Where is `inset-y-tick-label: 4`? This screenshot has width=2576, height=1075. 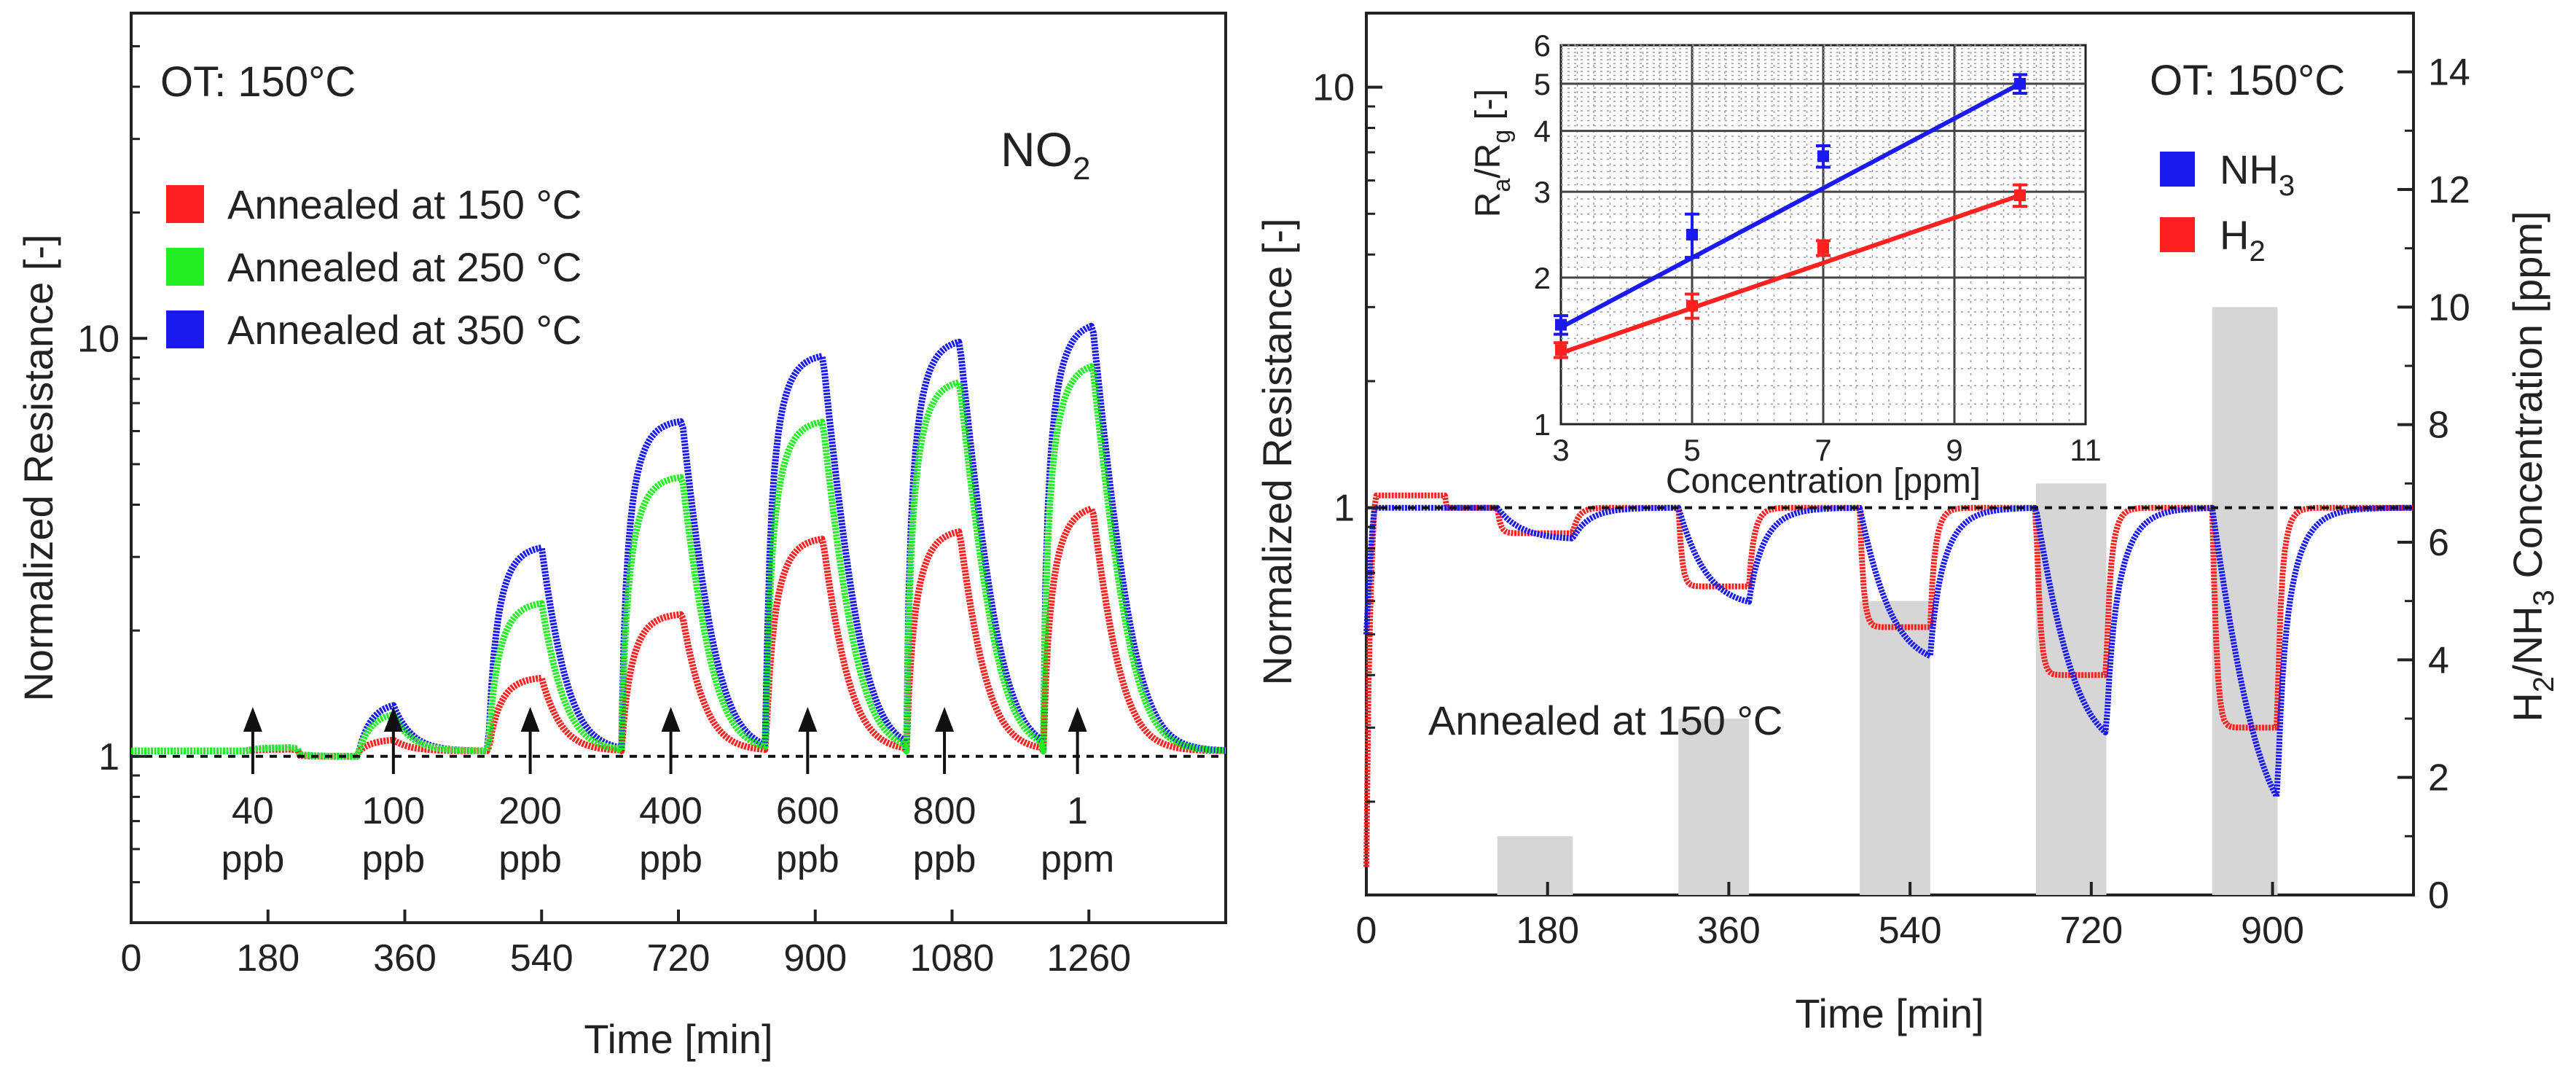
inset-y-tick-label: 4 is located at coordinates (1542, 131).